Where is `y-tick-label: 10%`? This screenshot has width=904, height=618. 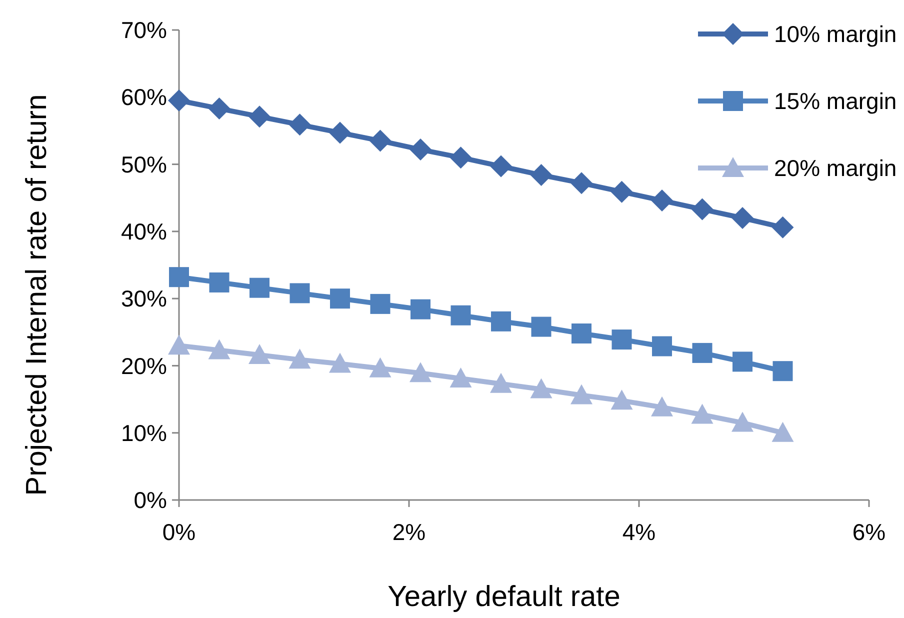
y-tick-label: 10% is located at coordinates (143, 433).